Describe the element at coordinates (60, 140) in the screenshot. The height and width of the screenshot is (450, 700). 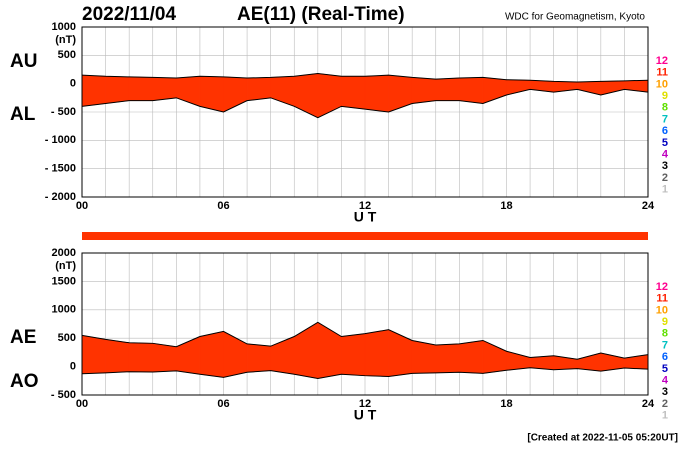
I see `y-tick-label: - 1000` at that location.